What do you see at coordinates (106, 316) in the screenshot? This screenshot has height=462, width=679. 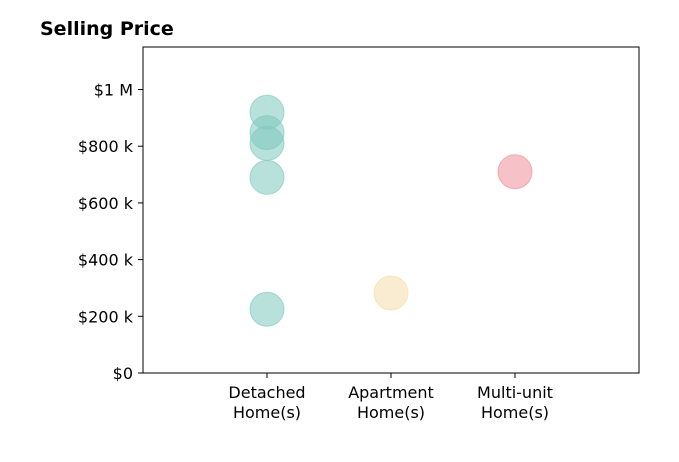 I see `y-tick-label: $200 k` at bounding box center [106, 316].